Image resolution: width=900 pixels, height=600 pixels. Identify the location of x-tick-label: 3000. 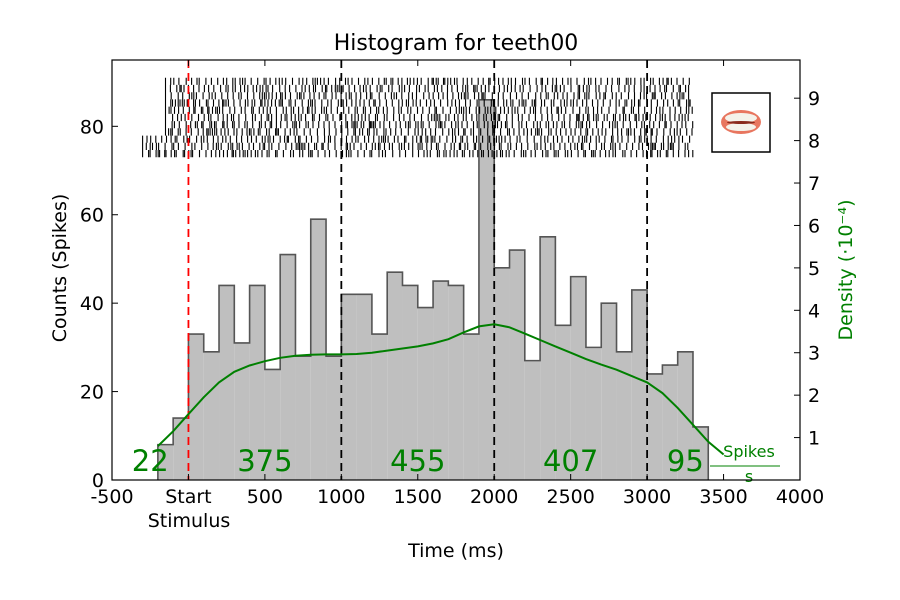
(647, 497).